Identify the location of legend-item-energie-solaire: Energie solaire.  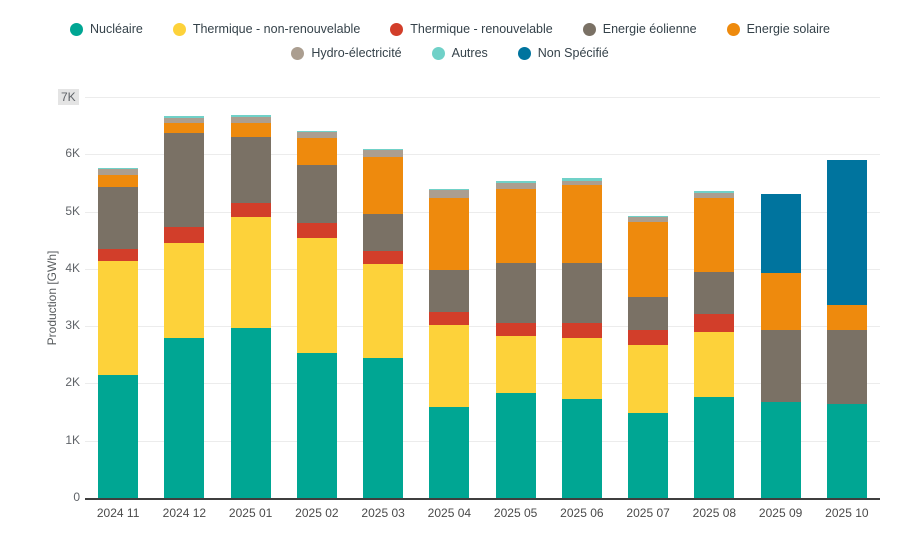
(778, 29).